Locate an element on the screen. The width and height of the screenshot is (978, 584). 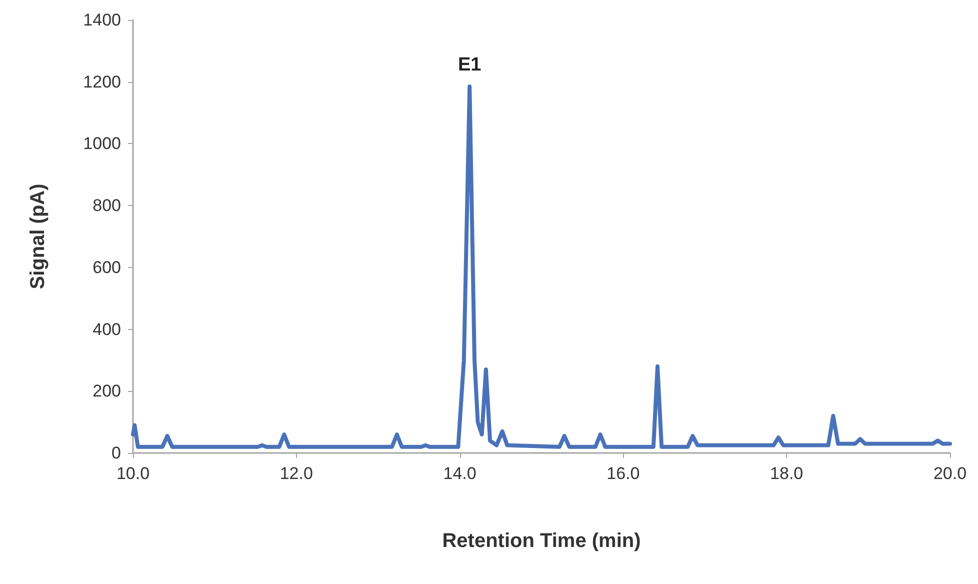
x-tick-label: 14.0 is located at coordinates (459, 473).